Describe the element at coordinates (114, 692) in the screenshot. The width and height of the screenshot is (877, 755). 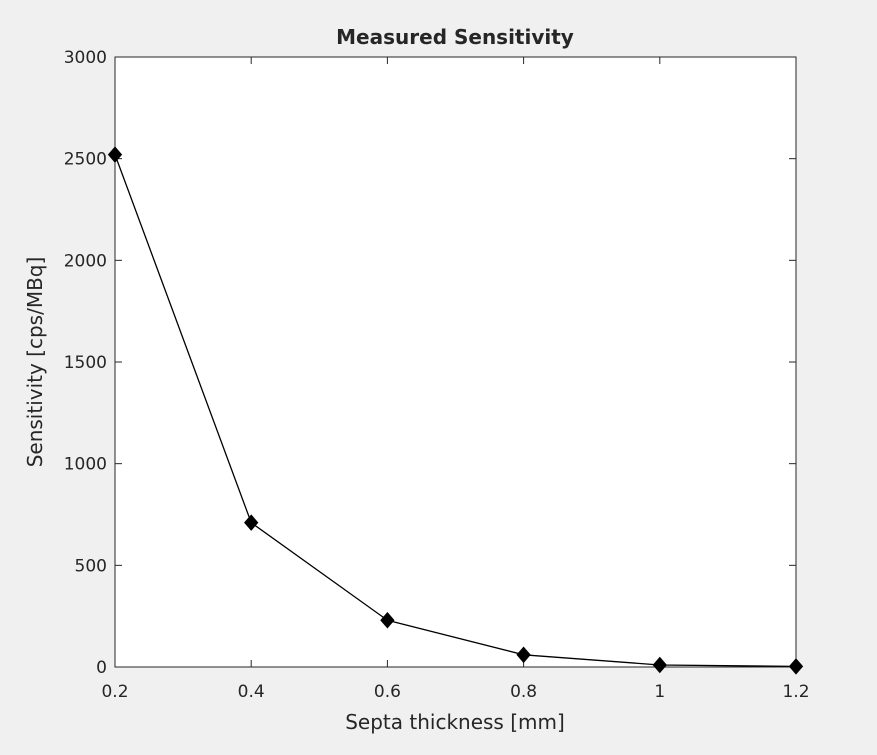
I see `x-tick-label: 0.2` at that location.